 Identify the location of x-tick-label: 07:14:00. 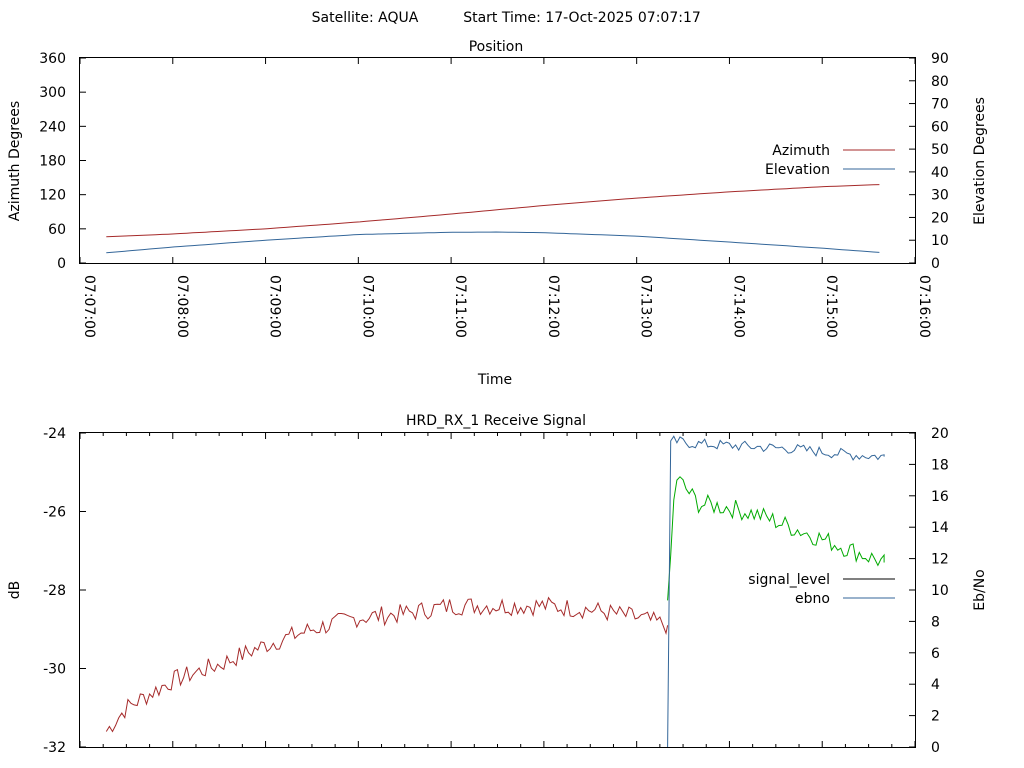
(738, 306).